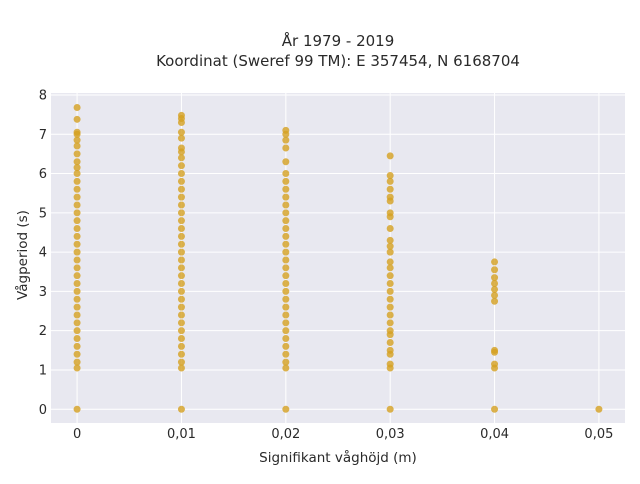  Describe the element at coordinates (390, 434) in the screenshot. I see `x-tick-label: 0,03` at that location.